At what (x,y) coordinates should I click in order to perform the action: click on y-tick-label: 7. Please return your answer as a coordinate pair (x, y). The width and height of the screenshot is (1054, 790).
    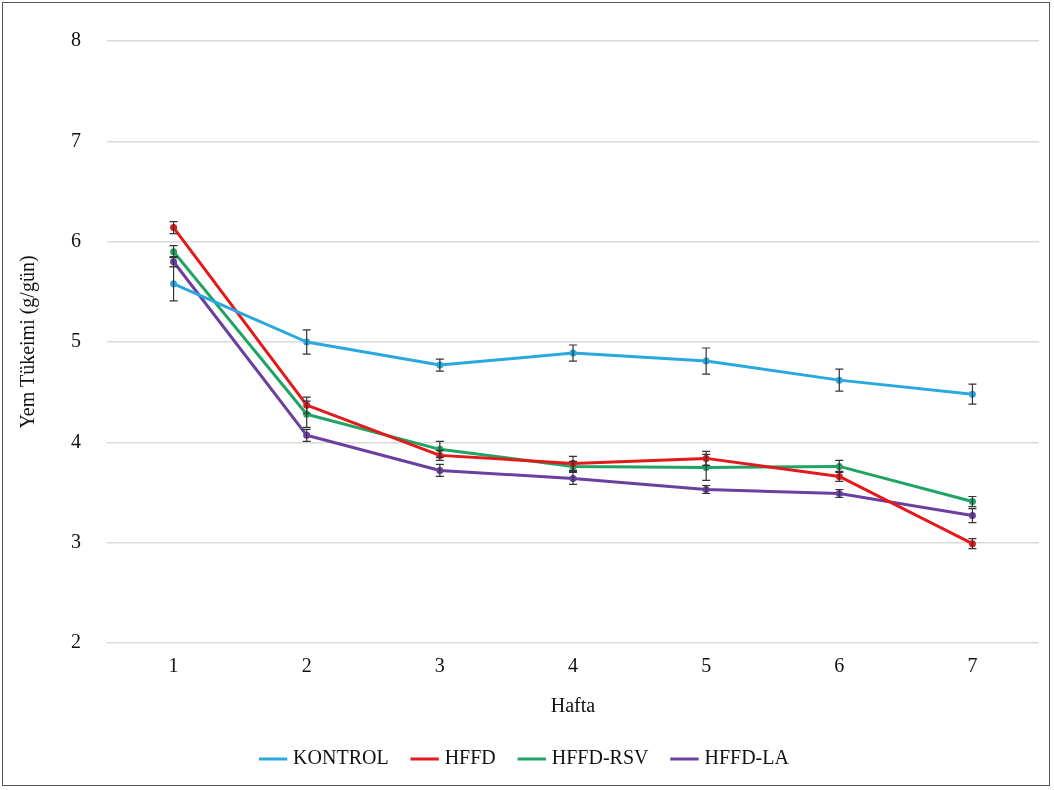
    Looking at the image, I should click on (76, 139).